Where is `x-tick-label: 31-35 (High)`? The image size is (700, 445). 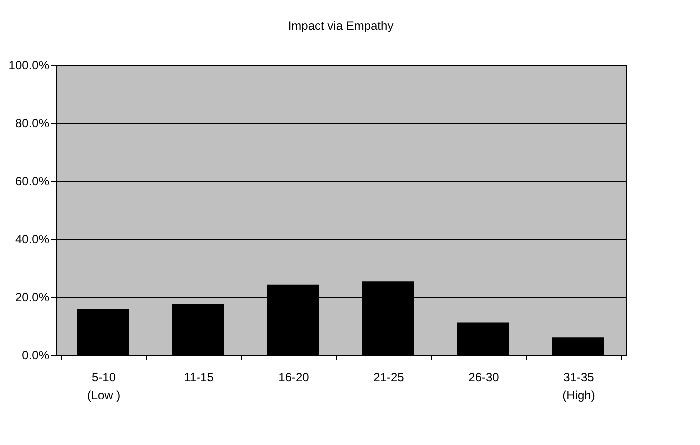 x-tick-label: 31-35 (High) is located at coordinates (579, 386).